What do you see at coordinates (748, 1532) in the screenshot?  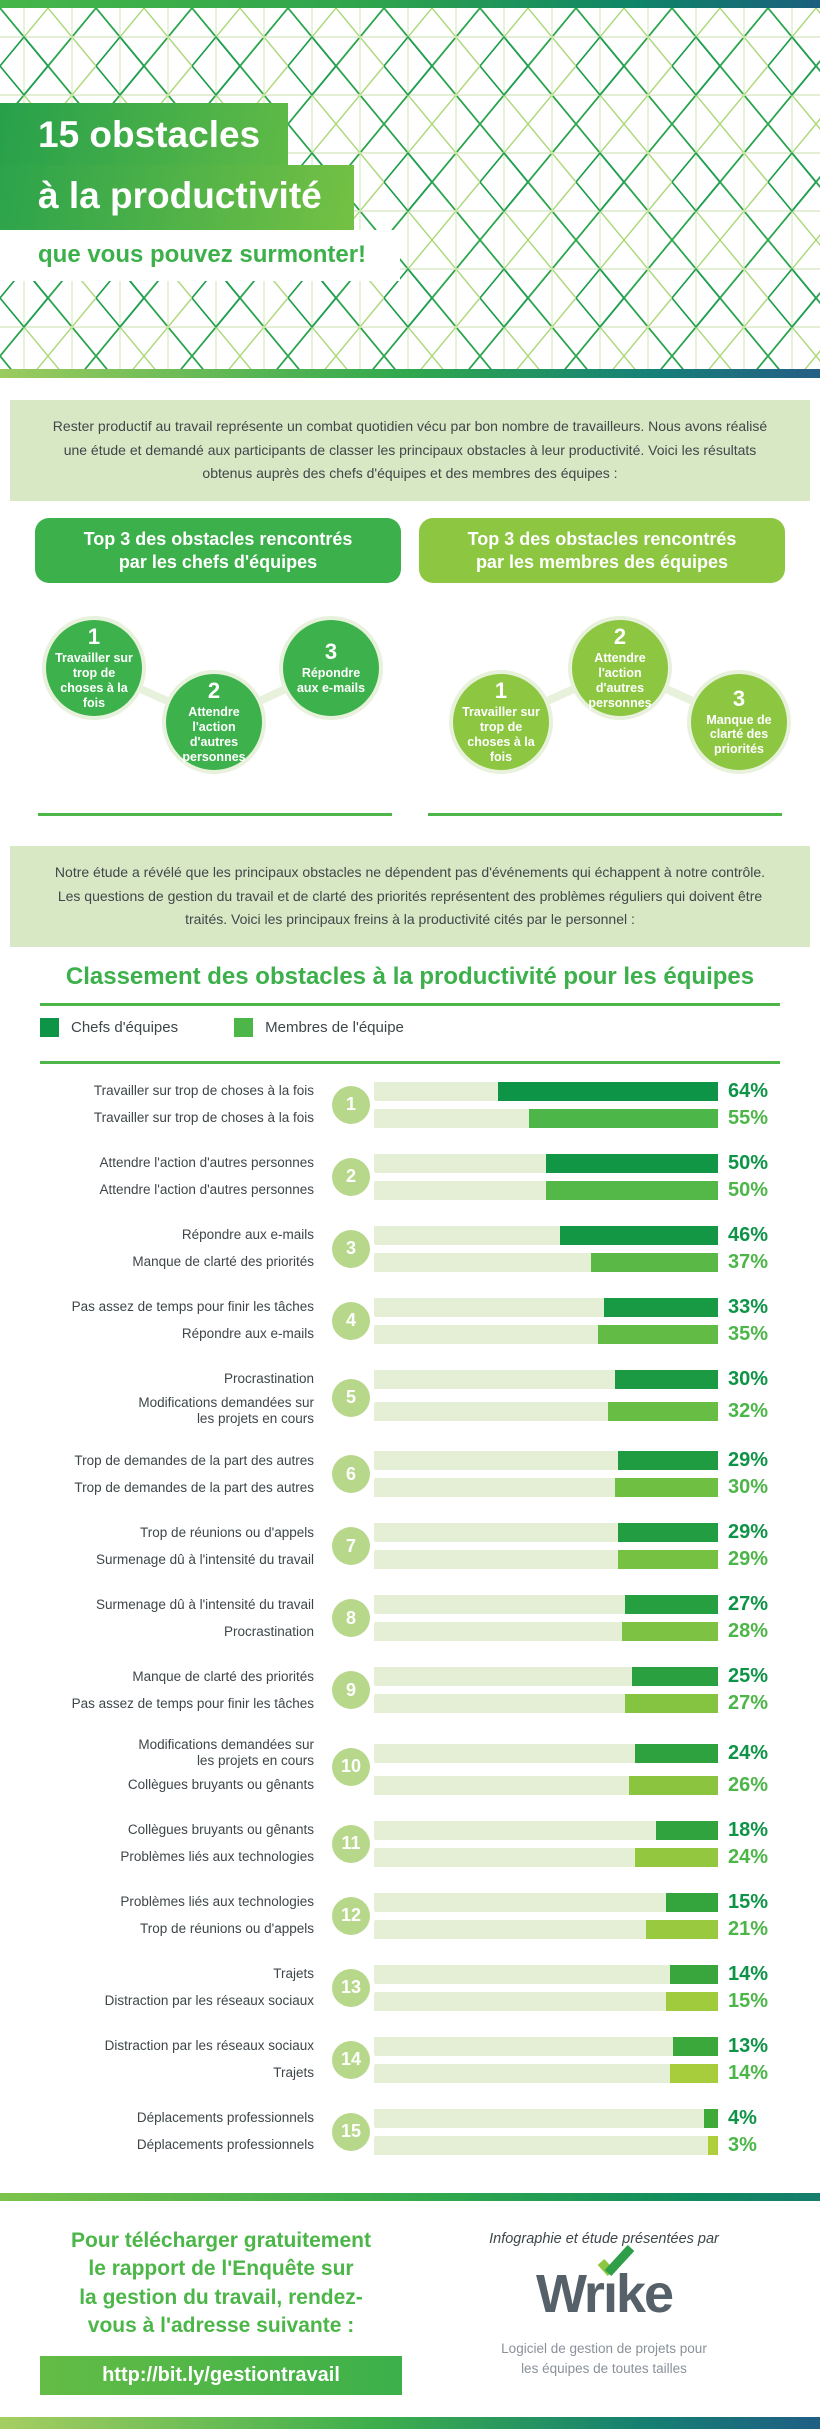 I see `pct-chef: 29%` at bounding box center [748, 1532].